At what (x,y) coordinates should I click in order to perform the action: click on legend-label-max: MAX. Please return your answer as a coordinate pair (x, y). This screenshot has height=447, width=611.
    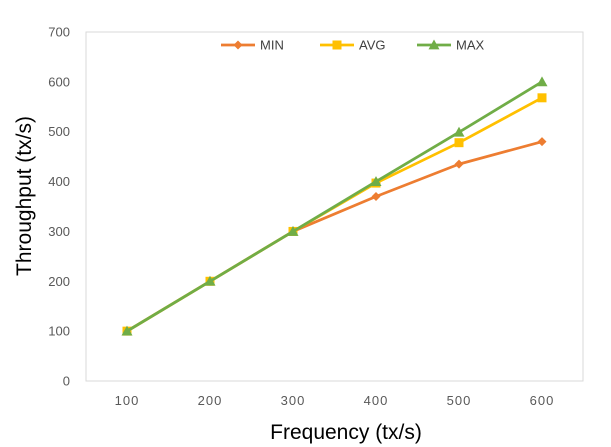
    Looking at the image, I should click on (470, 45).